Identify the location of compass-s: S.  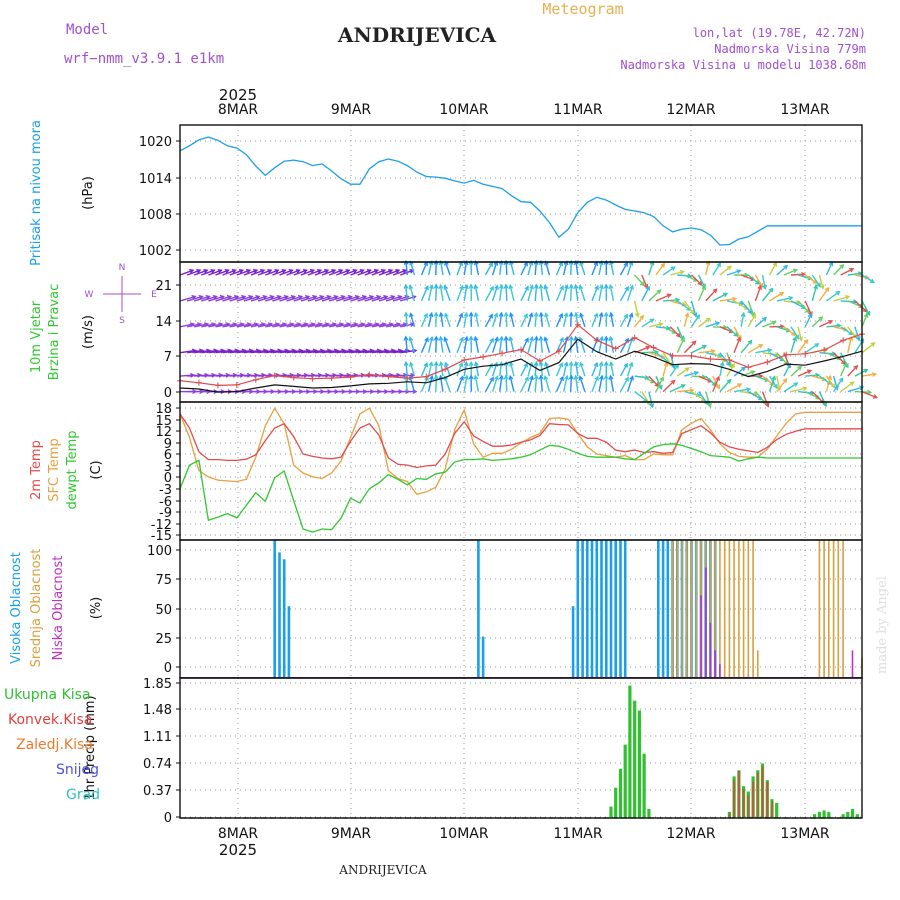
(122, 321).